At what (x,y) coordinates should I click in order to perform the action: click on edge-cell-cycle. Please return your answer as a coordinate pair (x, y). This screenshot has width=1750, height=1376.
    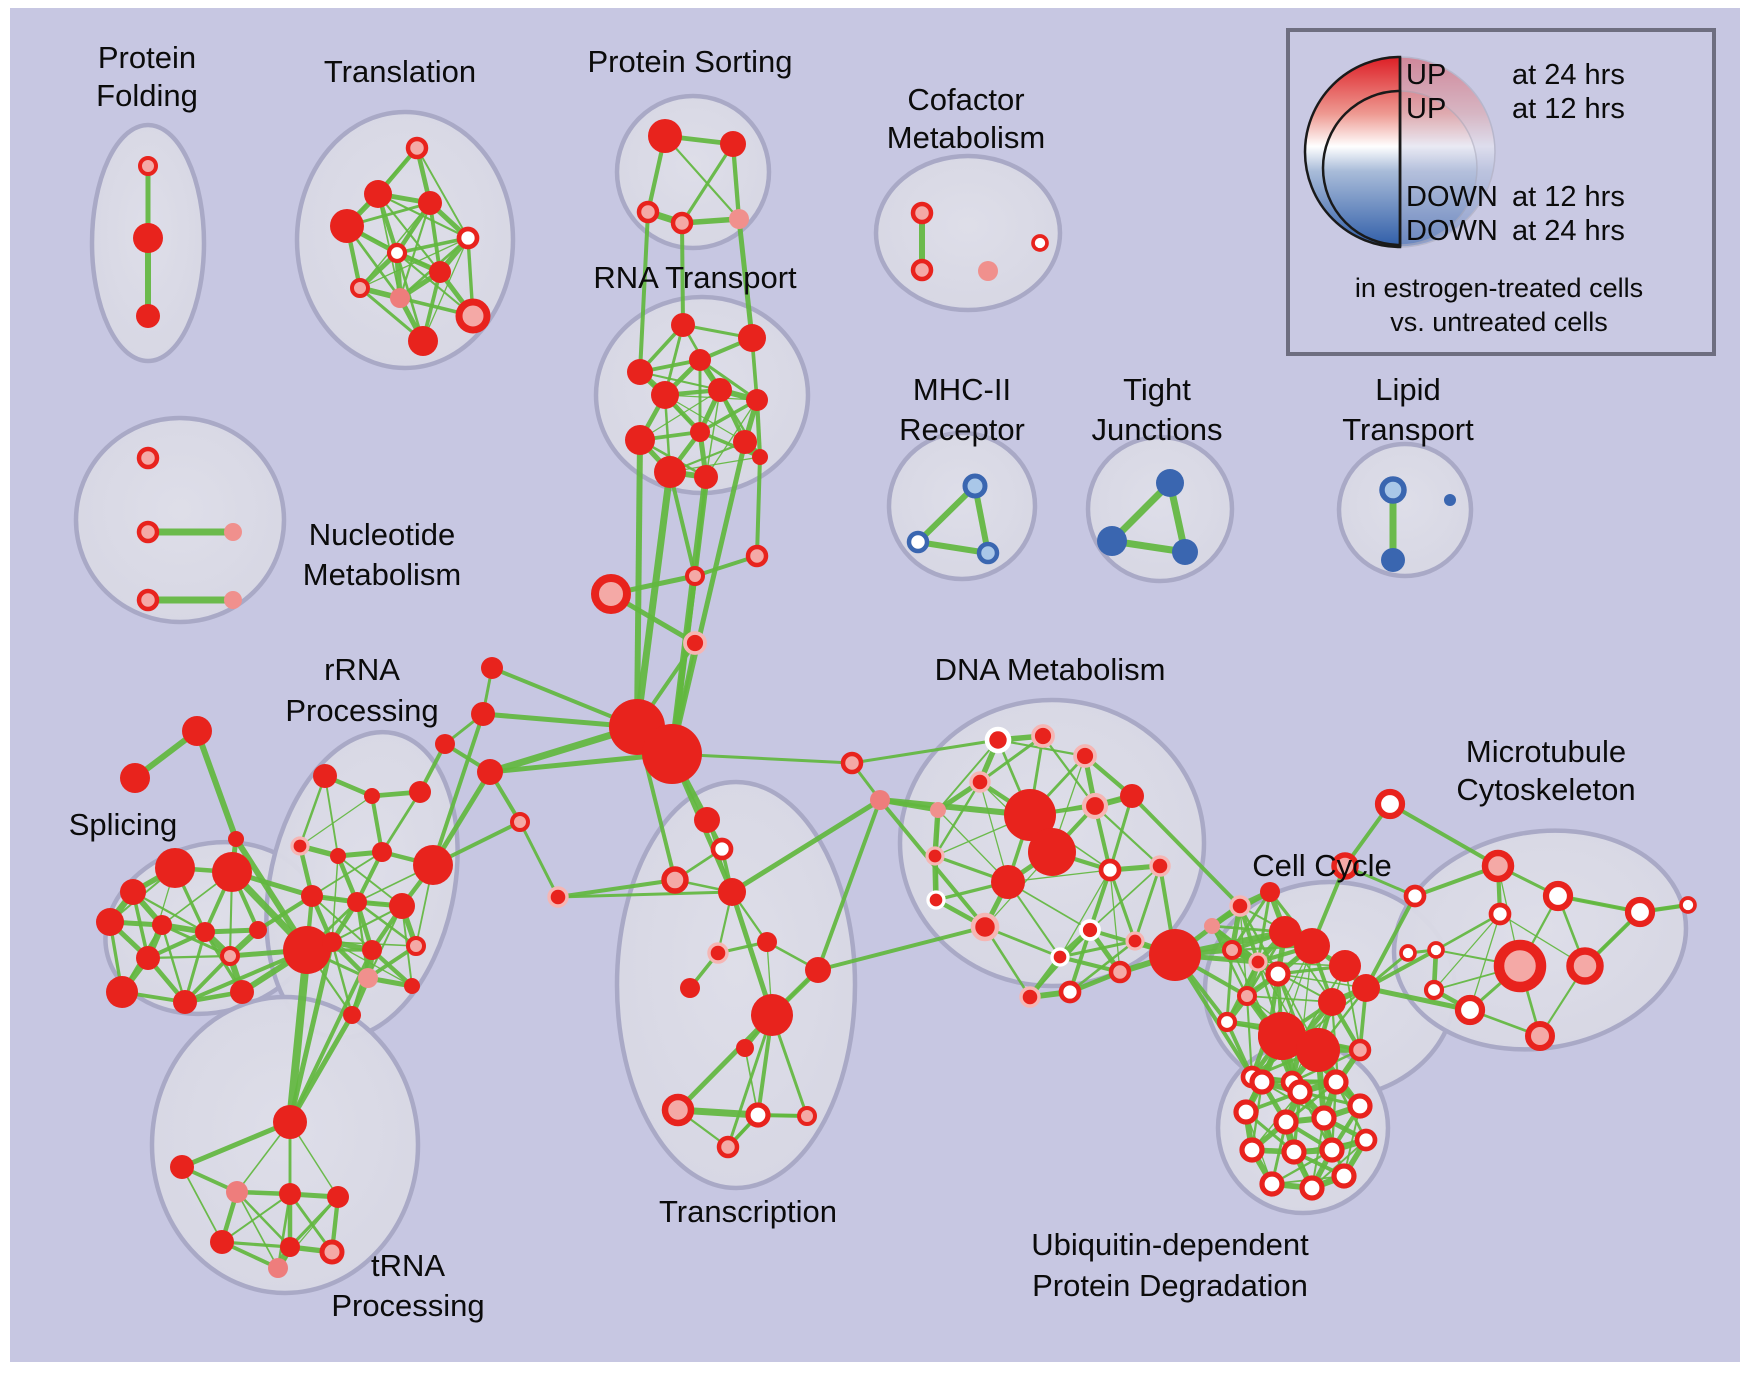
    Looking at the image, I should click on (1322, 981).